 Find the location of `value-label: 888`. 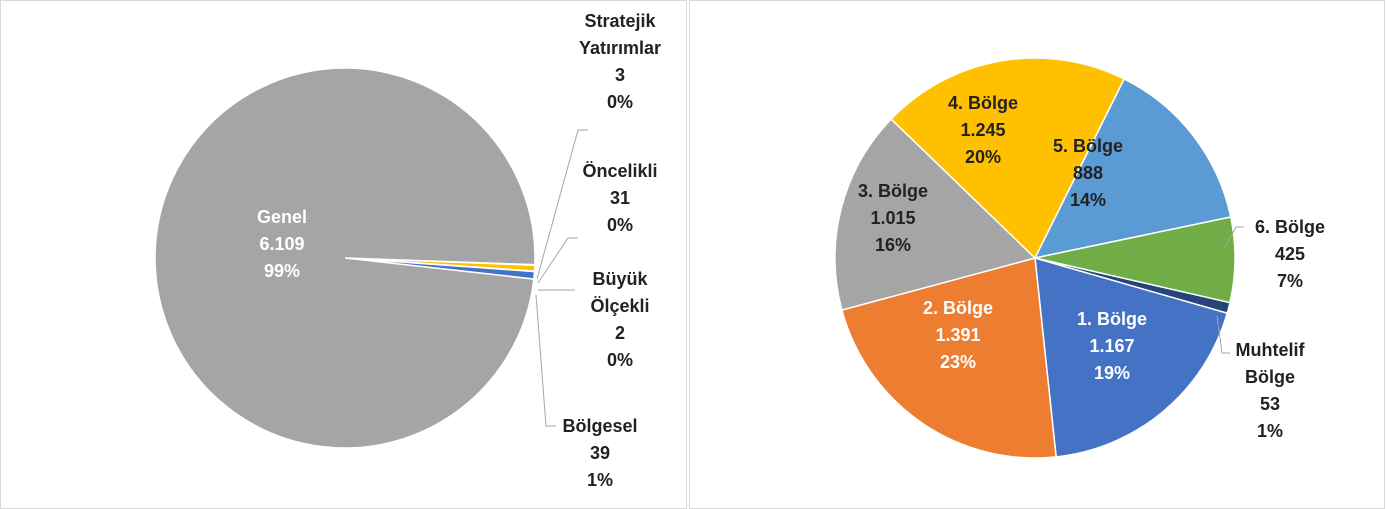

value-label: 888 is located at coordinates (1088, 173).